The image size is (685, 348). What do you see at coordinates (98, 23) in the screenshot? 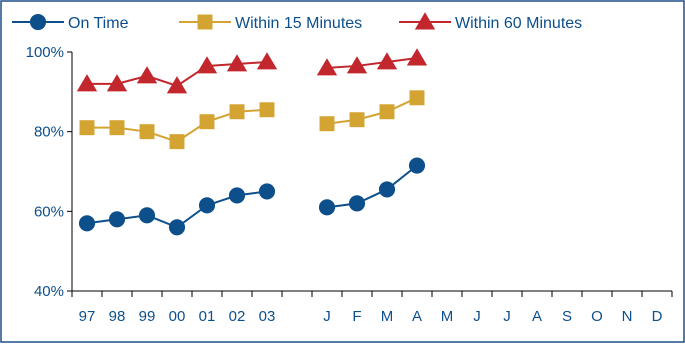
I see `legend-label: On Time` at bounding box center [98, 23].